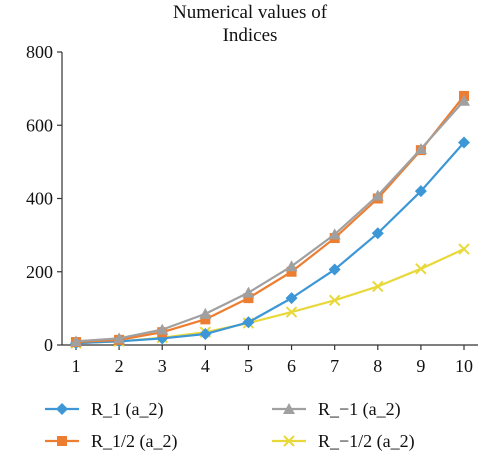  What do you see at coordinates (134, 441) in the screenshot?
I see `legend-label: R_1/2 (a_2)` at bounding box center [134, 441].